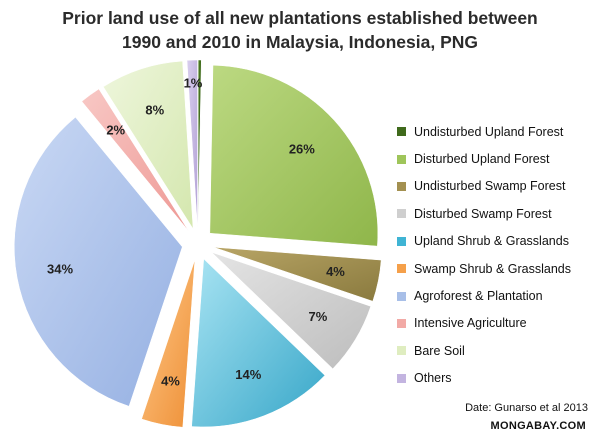 The image size is (600, 441). I want to click on legend-item: Swamp Shrub & Grasslands, so click(484, 268).